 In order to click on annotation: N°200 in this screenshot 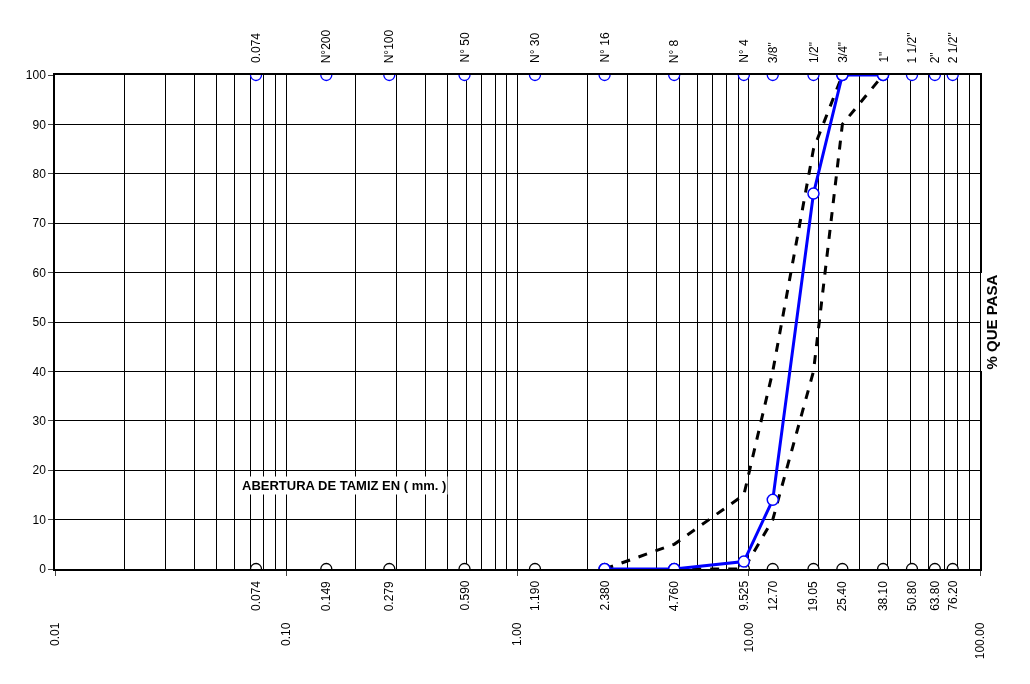, I will do `click(326, 46)`.